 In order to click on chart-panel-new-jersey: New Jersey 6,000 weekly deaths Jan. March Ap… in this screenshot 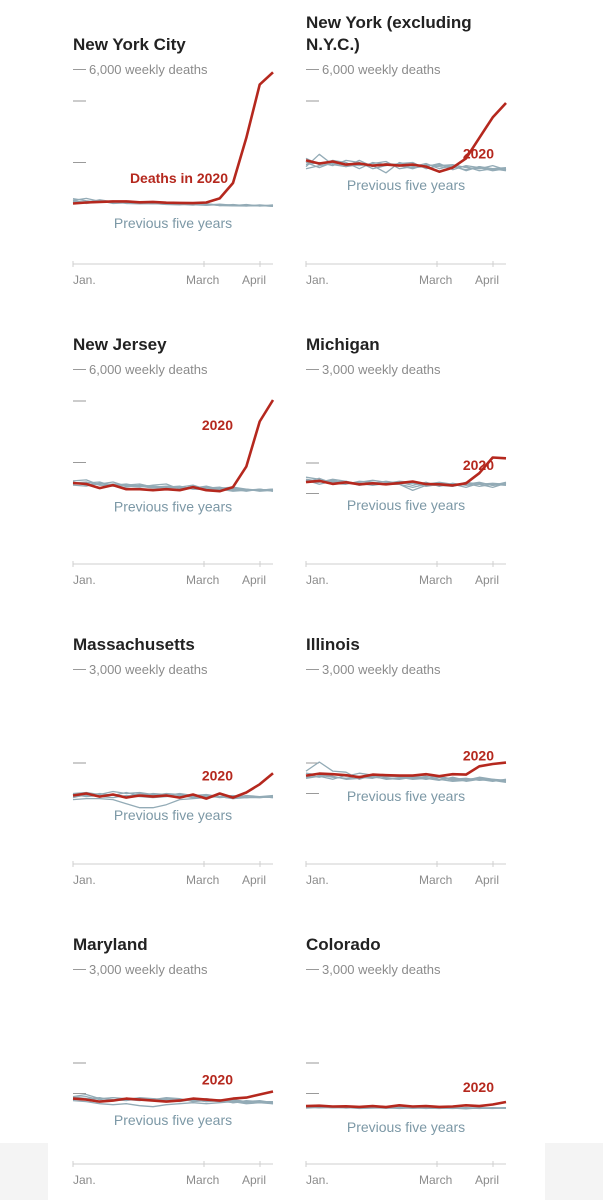, I will do `click(190, 443)`.